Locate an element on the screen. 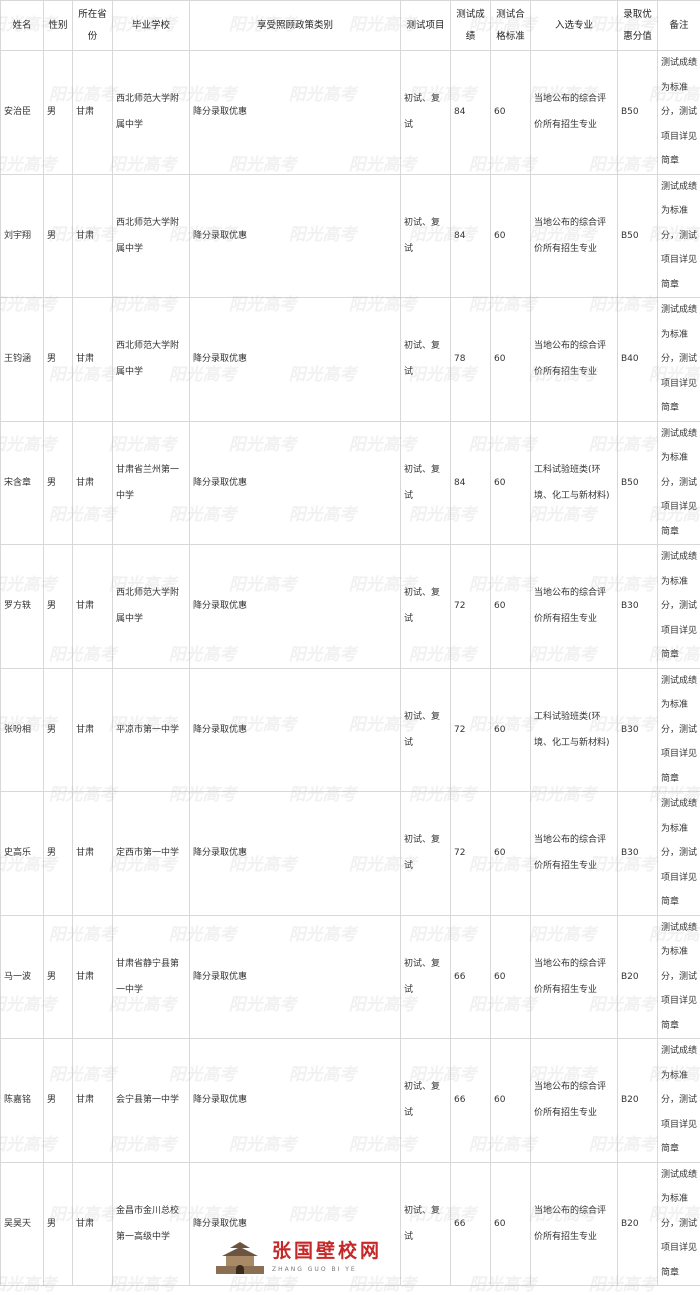 Image resolution: width=700 pixels, height=1295 pixels. cell-name: 安治臣 is located at coordinates (22, 113).